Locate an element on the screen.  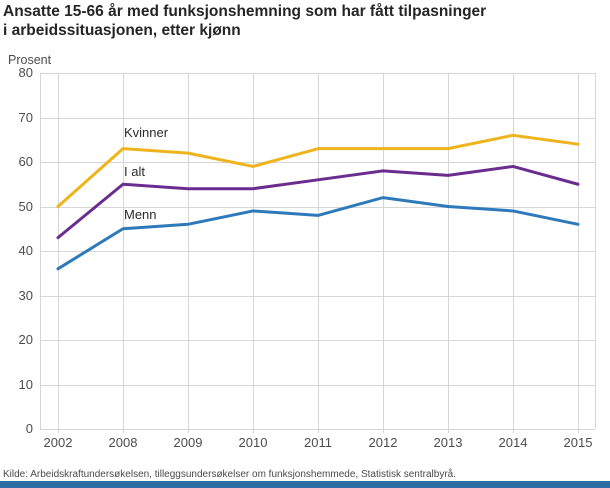
y-tick-label: 0 is located at coordinates (29, 428).